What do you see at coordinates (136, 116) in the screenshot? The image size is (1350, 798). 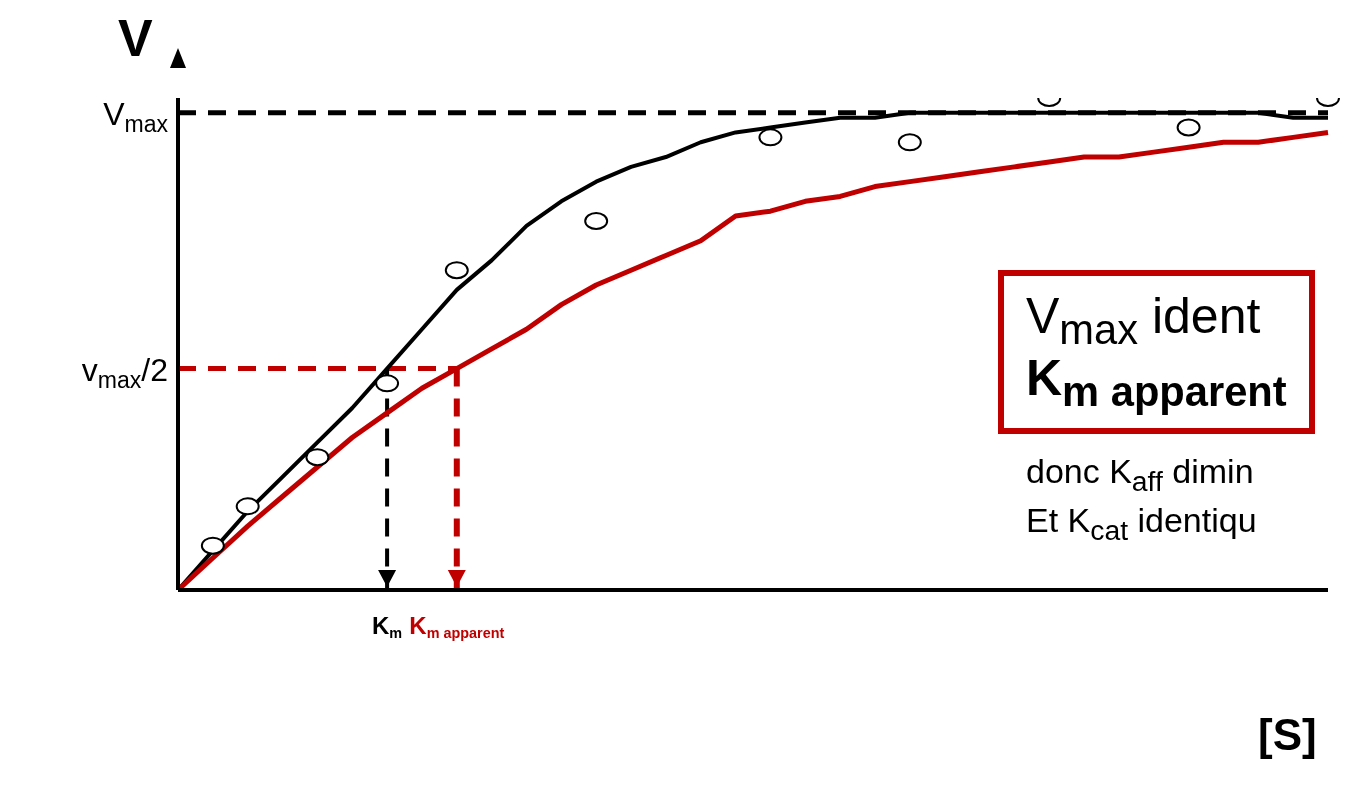 I see `ref-line-label: V$_{max}$` at bounding box center [136, 116].